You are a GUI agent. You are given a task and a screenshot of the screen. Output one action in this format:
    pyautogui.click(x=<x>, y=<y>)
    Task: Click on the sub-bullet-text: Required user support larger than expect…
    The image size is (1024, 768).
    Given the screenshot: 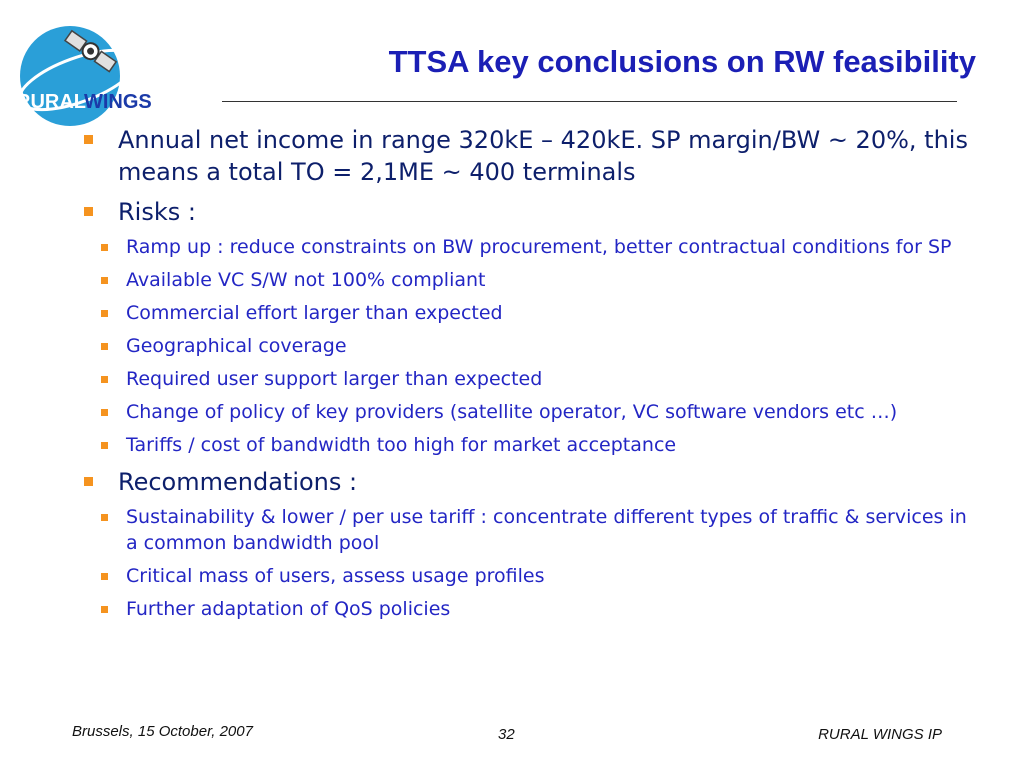 What is the action you would take?
    pyautogui.click(x=334, y=379)
    